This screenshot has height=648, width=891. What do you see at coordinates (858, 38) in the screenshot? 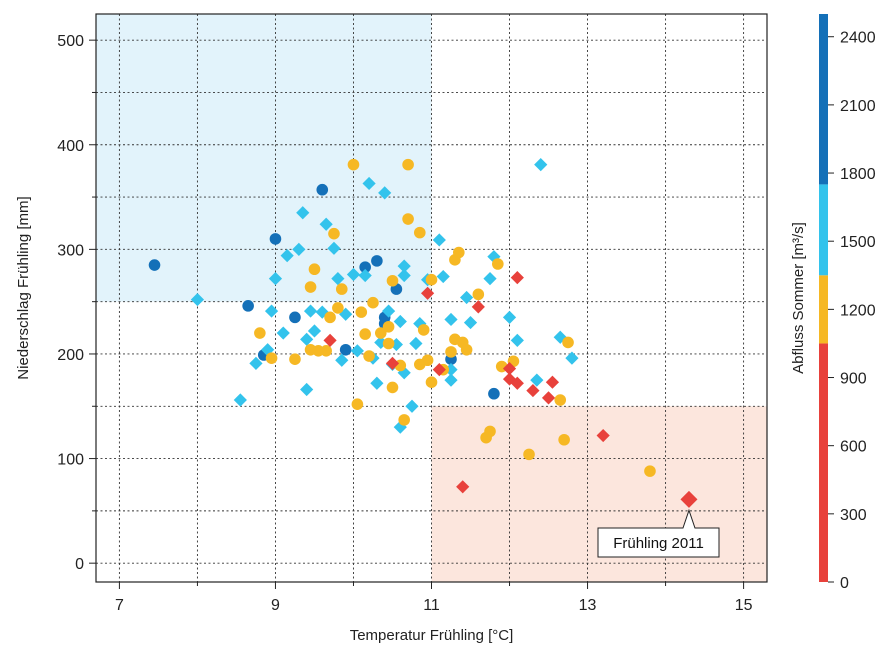
I see `colorbar-tick-label: 2400` at bounding box center [858, 38].